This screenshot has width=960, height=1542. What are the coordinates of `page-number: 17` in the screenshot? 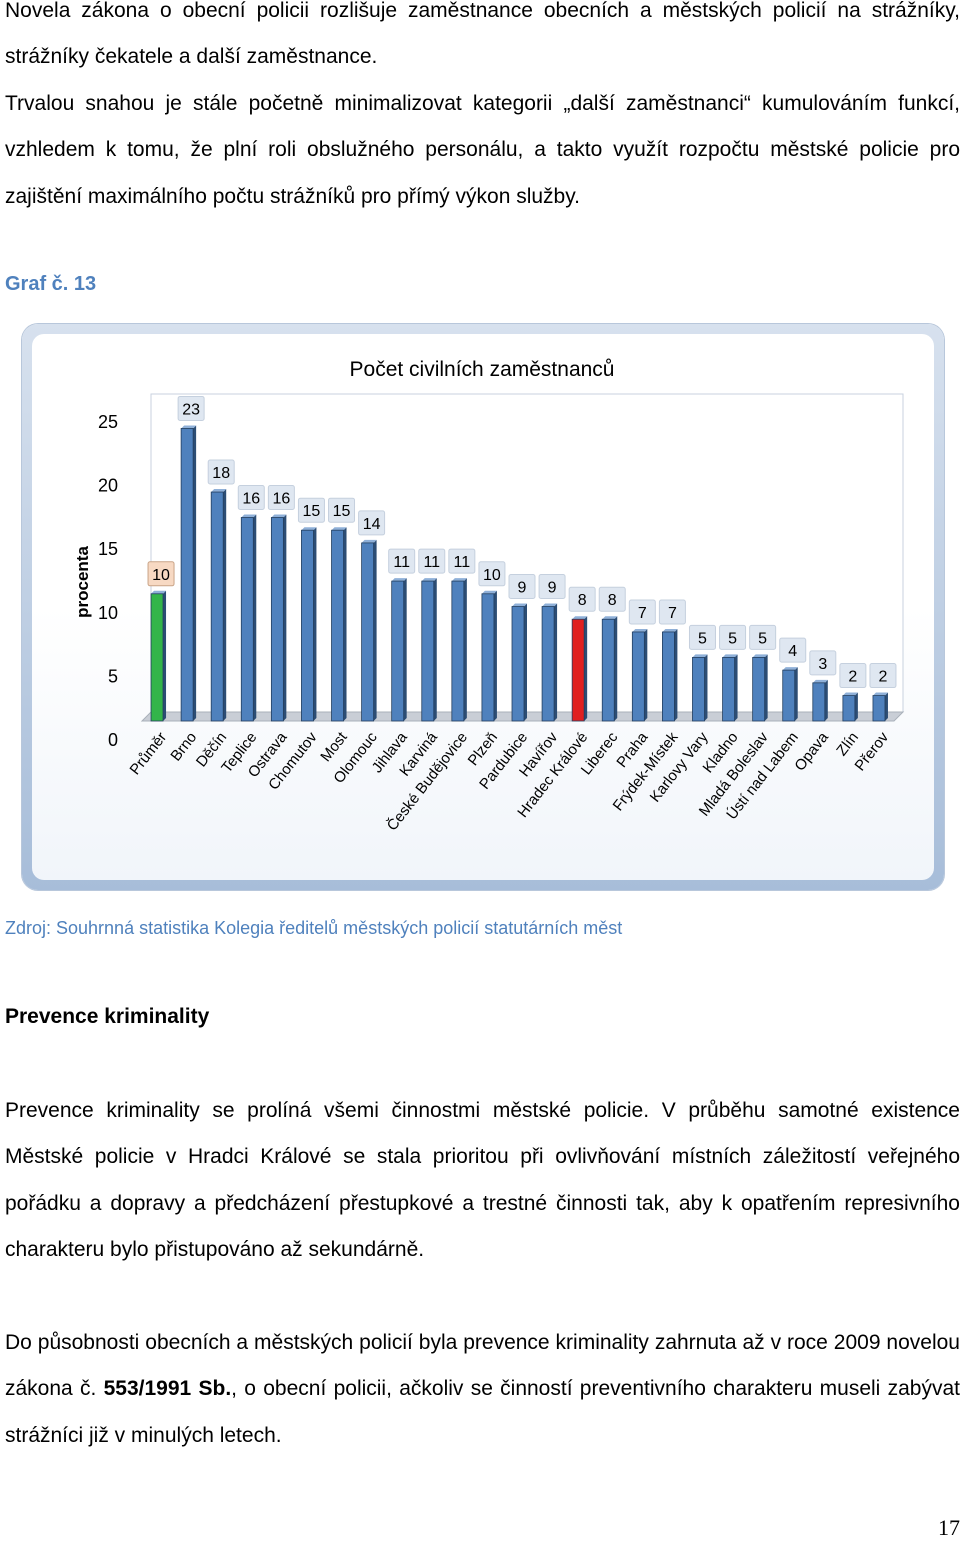 It's located at (949, 1527).